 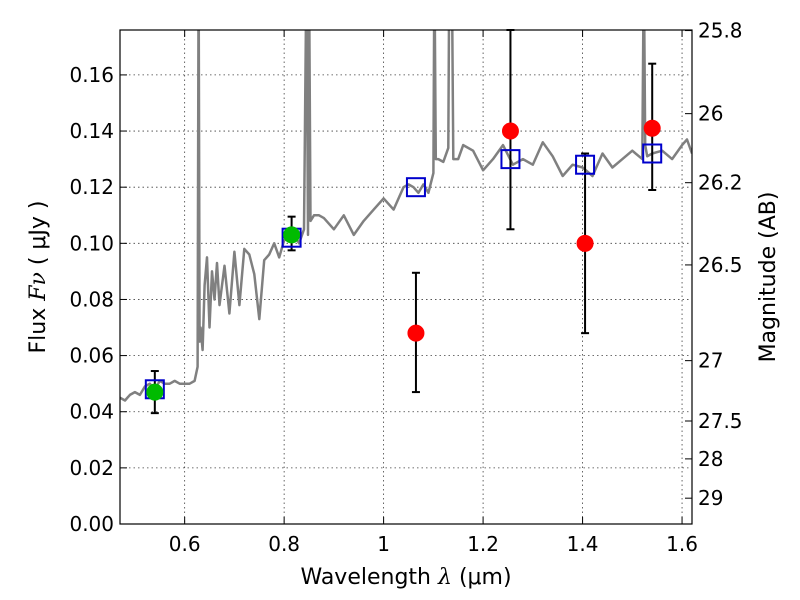 I want to click on y-tick-label: 0.16, so click(x=91, y=75).